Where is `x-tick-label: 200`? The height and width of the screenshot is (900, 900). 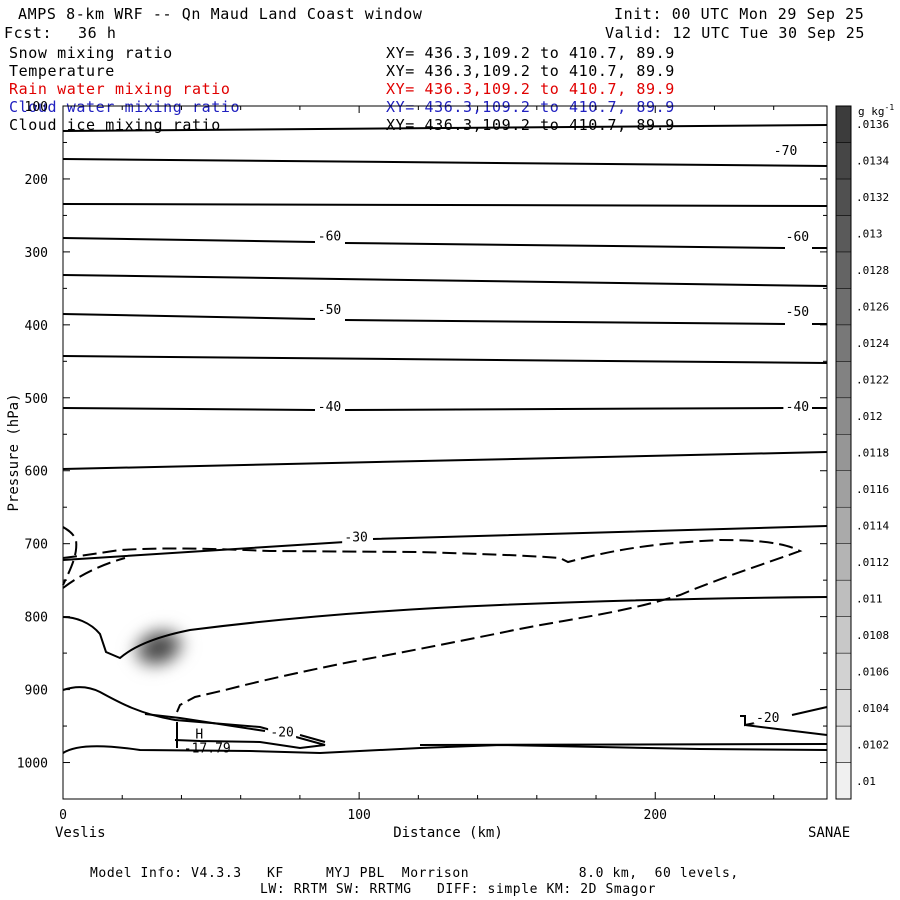
x-tick-label: 200 is located at coordinates (655, 815).